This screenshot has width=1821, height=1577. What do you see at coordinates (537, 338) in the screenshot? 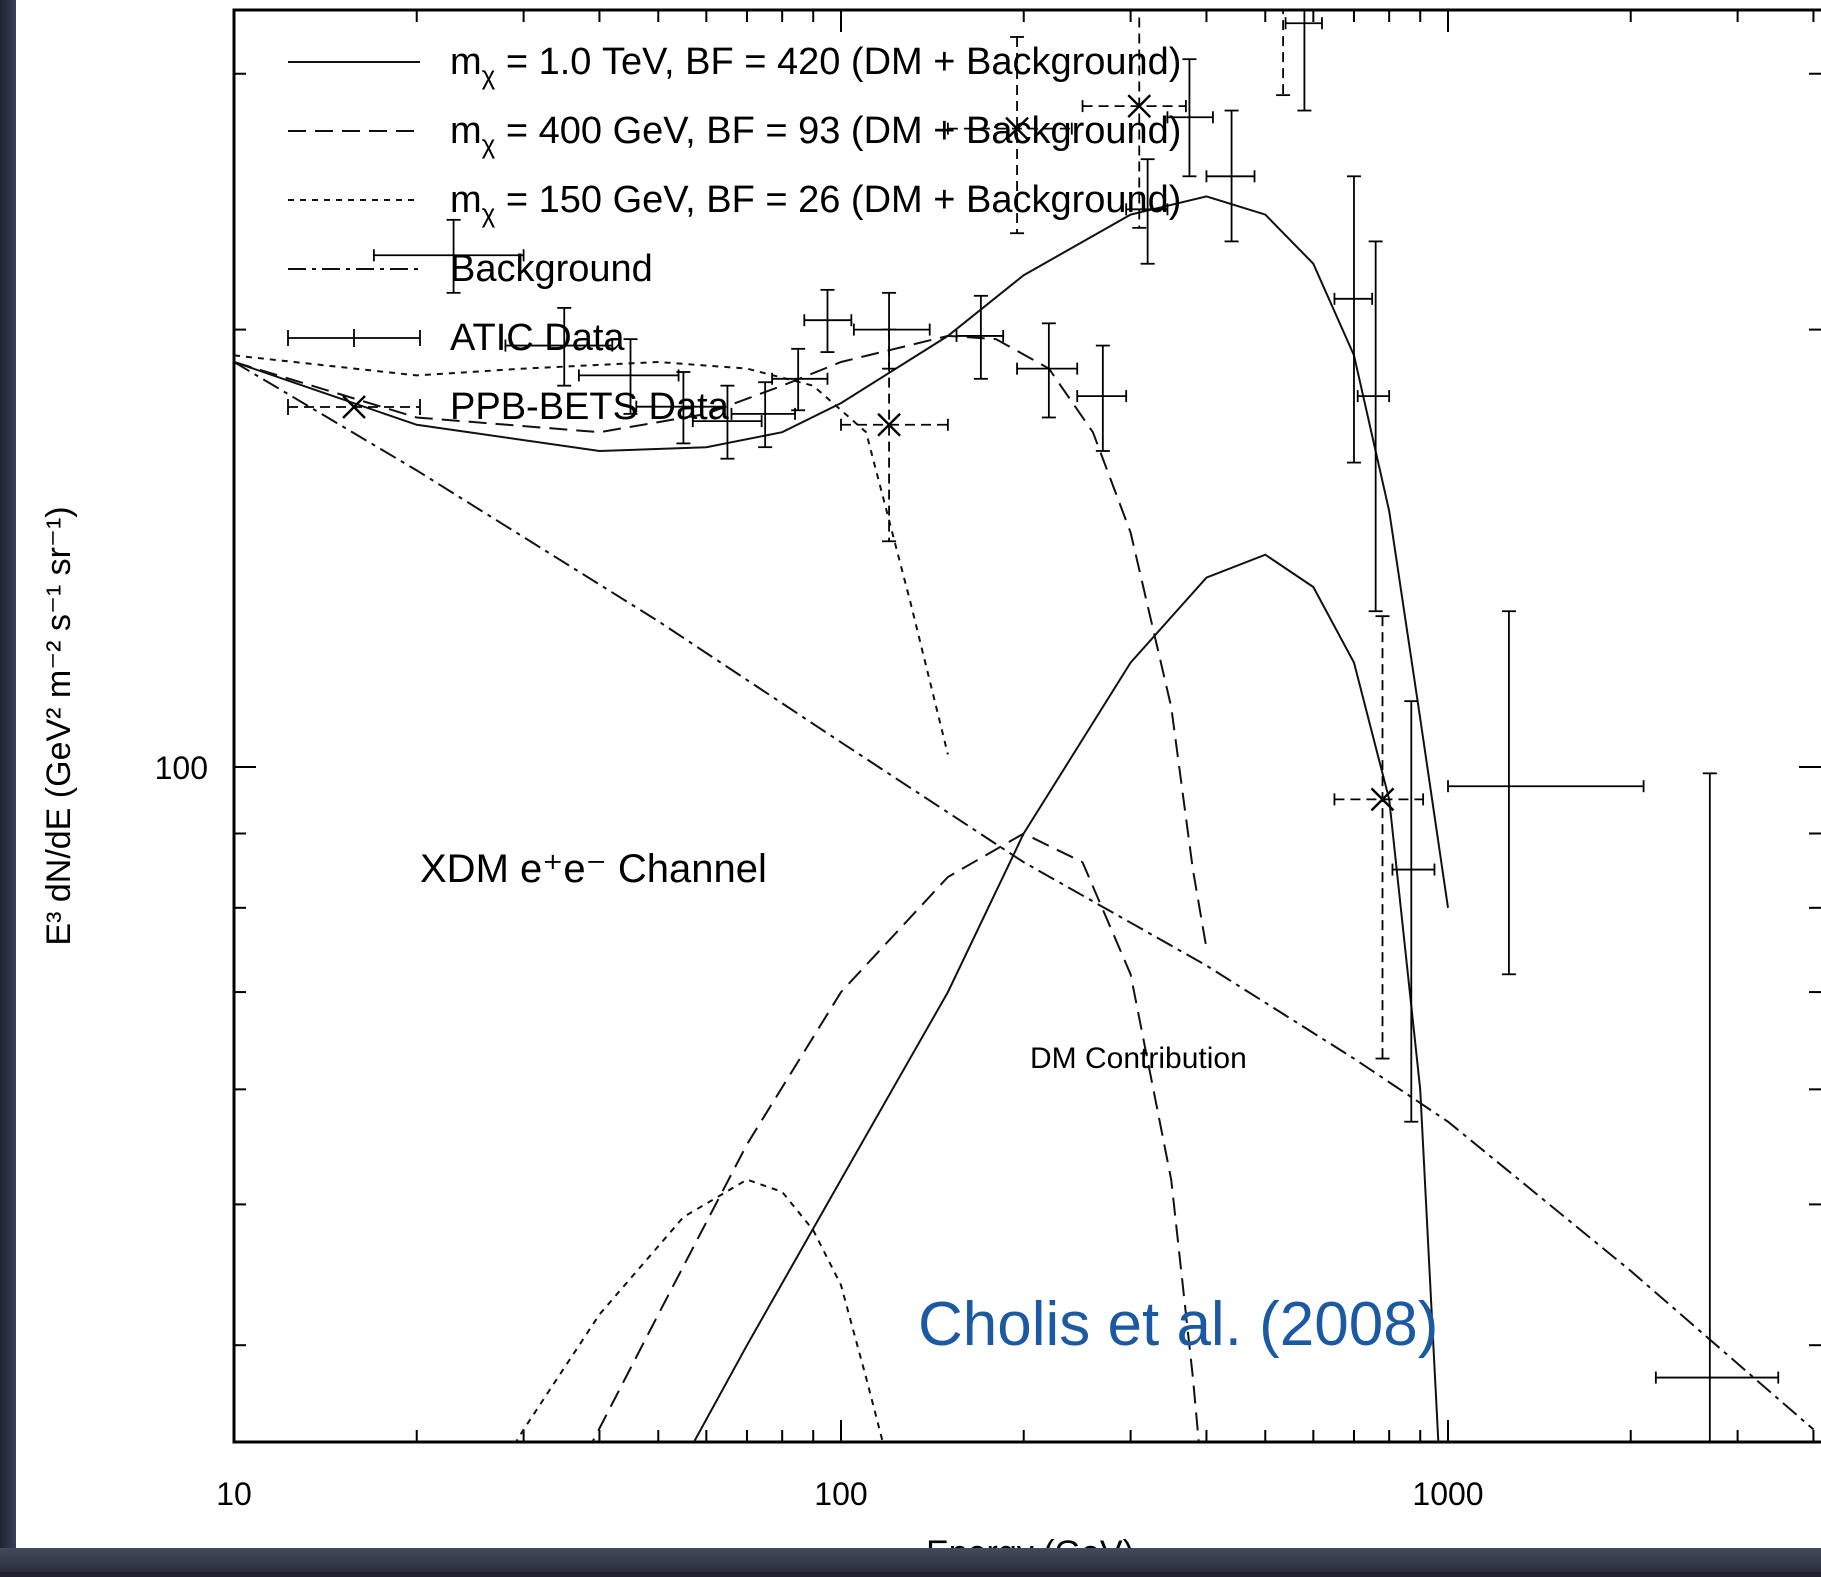
I see `legend-label: ATIC Data` at bounding box center [537, 338].